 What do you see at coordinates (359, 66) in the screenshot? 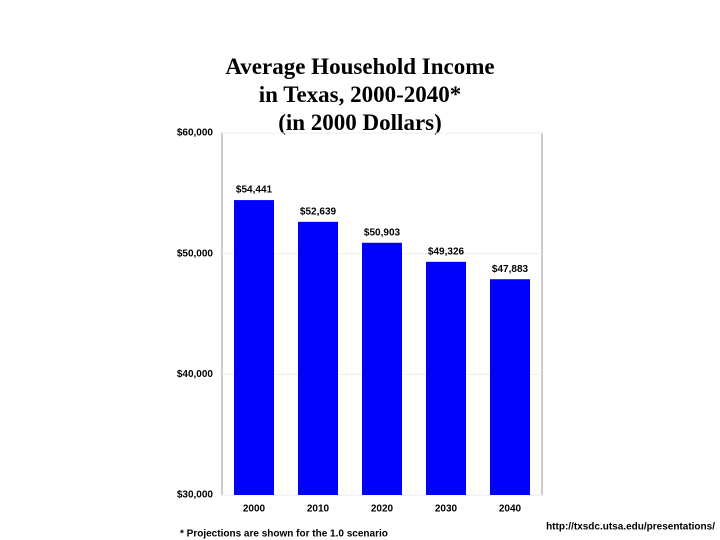
I see `chart-title: Average Household Income` at bounding box center [359, 66].